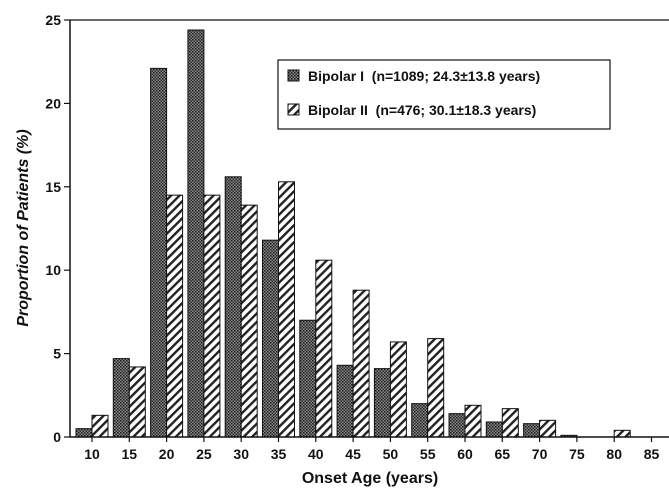 The width and height of the screenshot is (669, 491). Describe the element at coordinates (652, 454) in the screenshot. I see `x-tick-label-85: 85` at that location.